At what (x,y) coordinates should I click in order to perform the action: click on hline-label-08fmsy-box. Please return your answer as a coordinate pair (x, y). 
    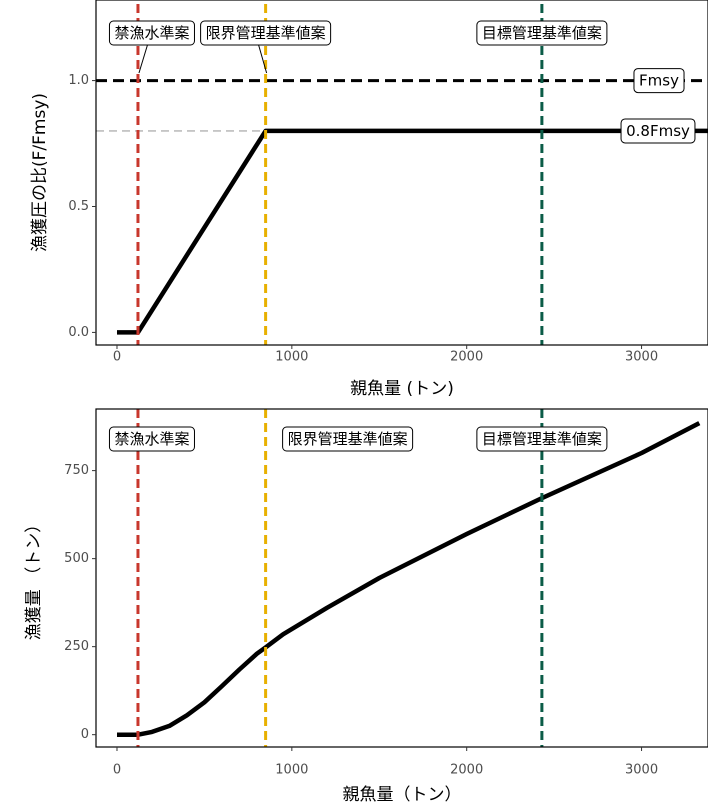
    Looking at the image, I should click on (658, 131).